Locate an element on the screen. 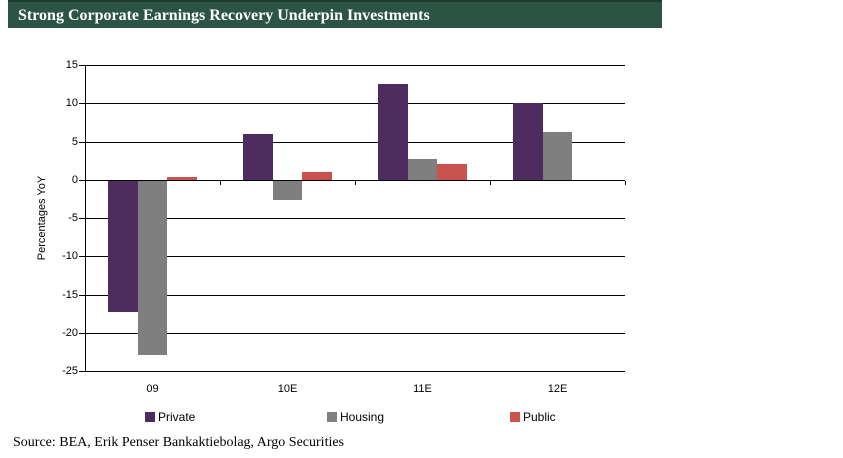  legend-item-housing: Housing is located at coordinates (355, 417).